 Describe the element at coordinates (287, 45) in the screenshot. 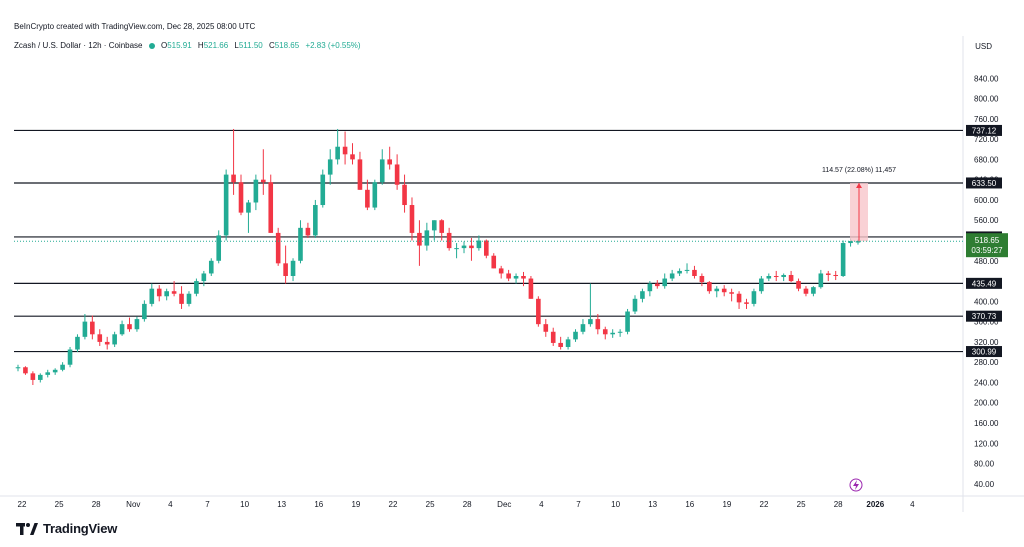

I see `close-value: 518.65` at that location.